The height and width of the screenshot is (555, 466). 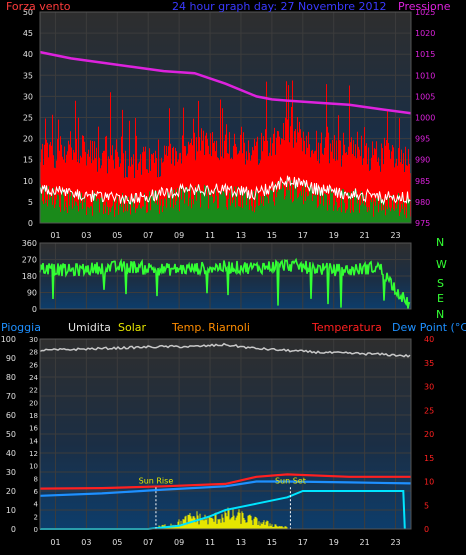 I want to click on temp-x-tick-label: 05, so click(x=117, y=542).